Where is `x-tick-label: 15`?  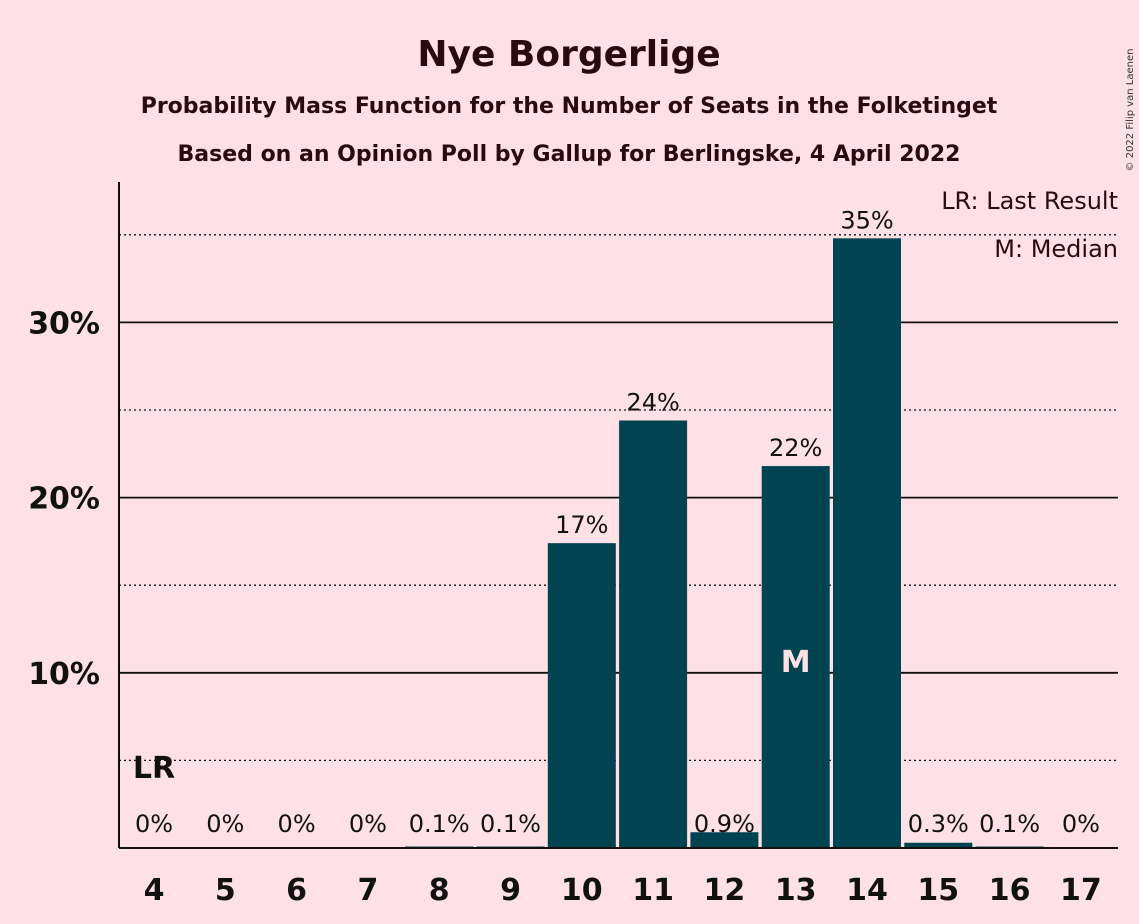
x-tick-label: 15 is located at coordinates (938, 890).